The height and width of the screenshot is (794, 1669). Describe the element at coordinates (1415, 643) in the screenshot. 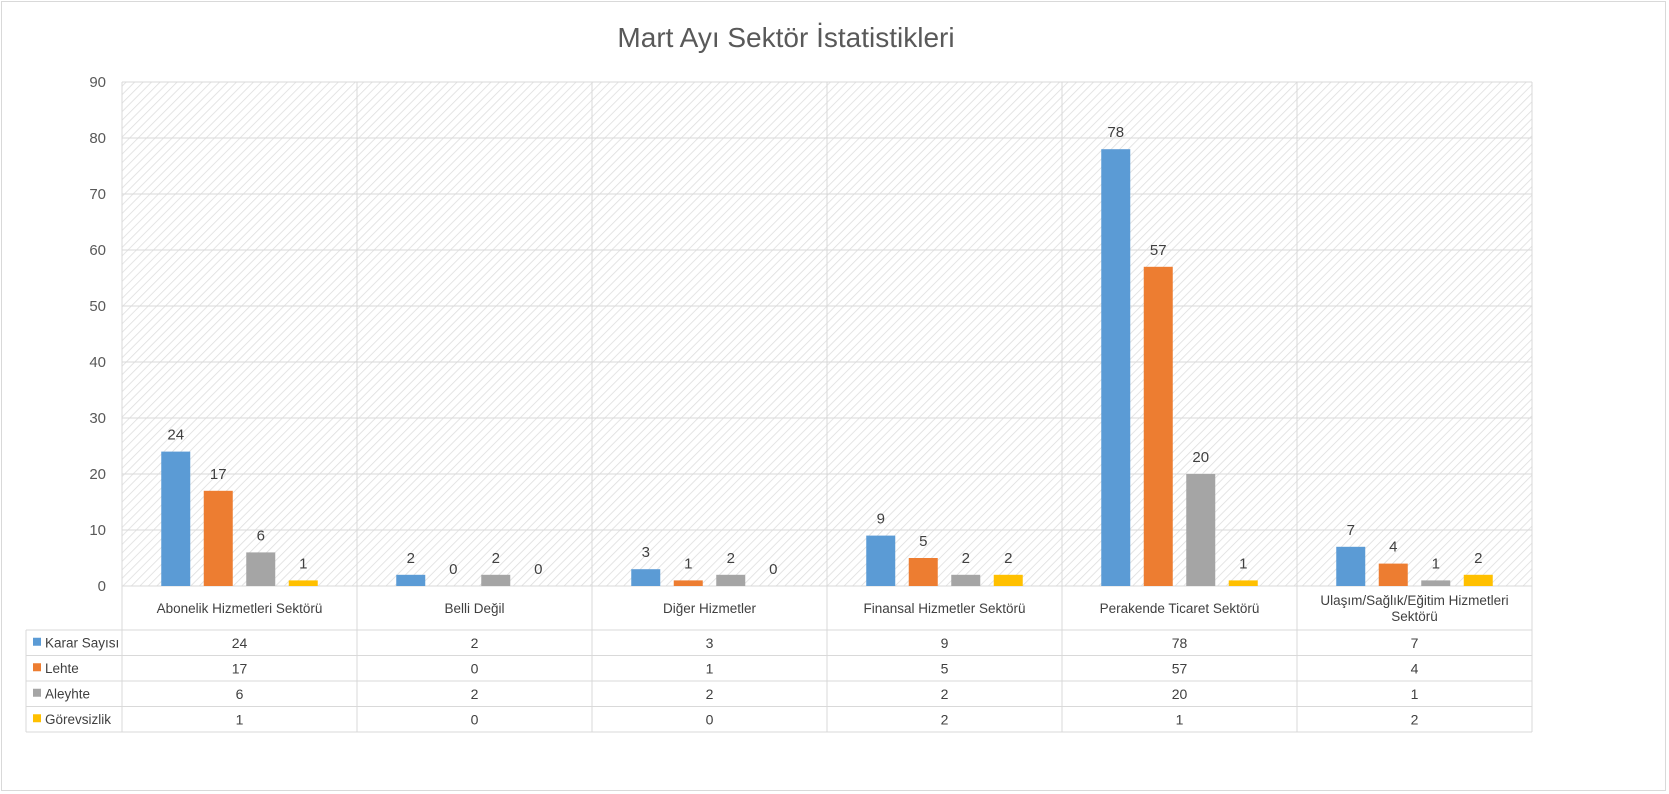

I see `table-cell: 7` at that location.